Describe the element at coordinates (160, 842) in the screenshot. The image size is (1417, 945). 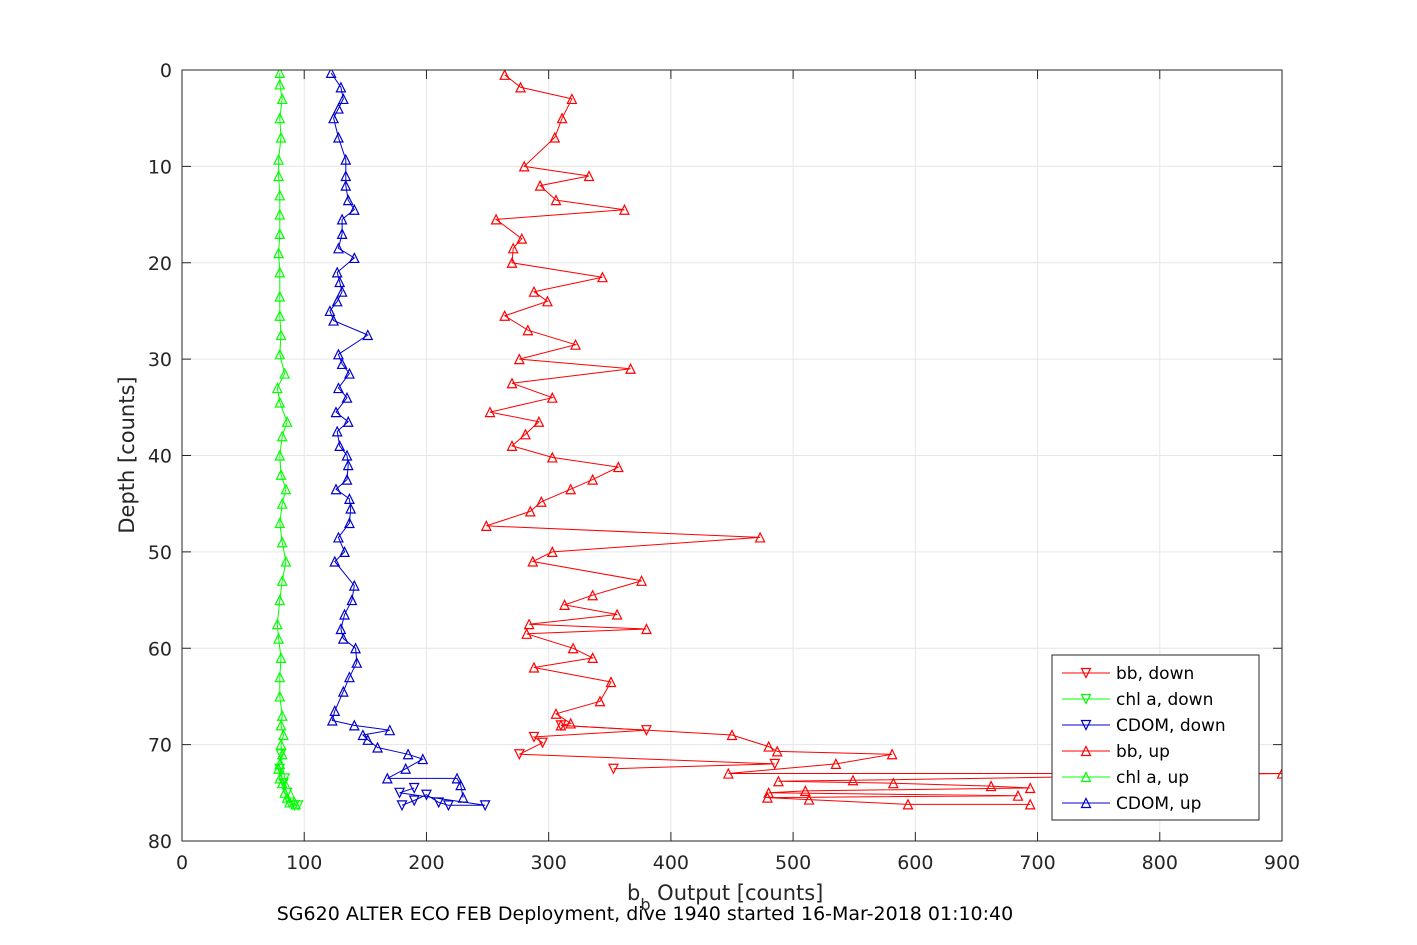
I see `y-tick-label: 80` at that location.